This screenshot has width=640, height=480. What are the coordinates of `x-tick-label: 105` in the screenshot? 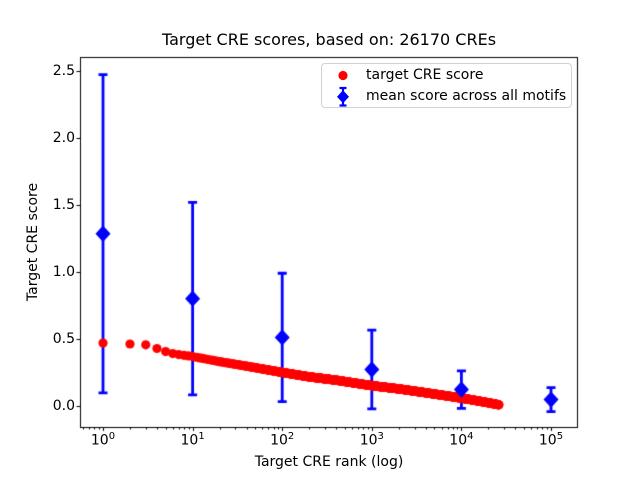 It's located at (551, 440).